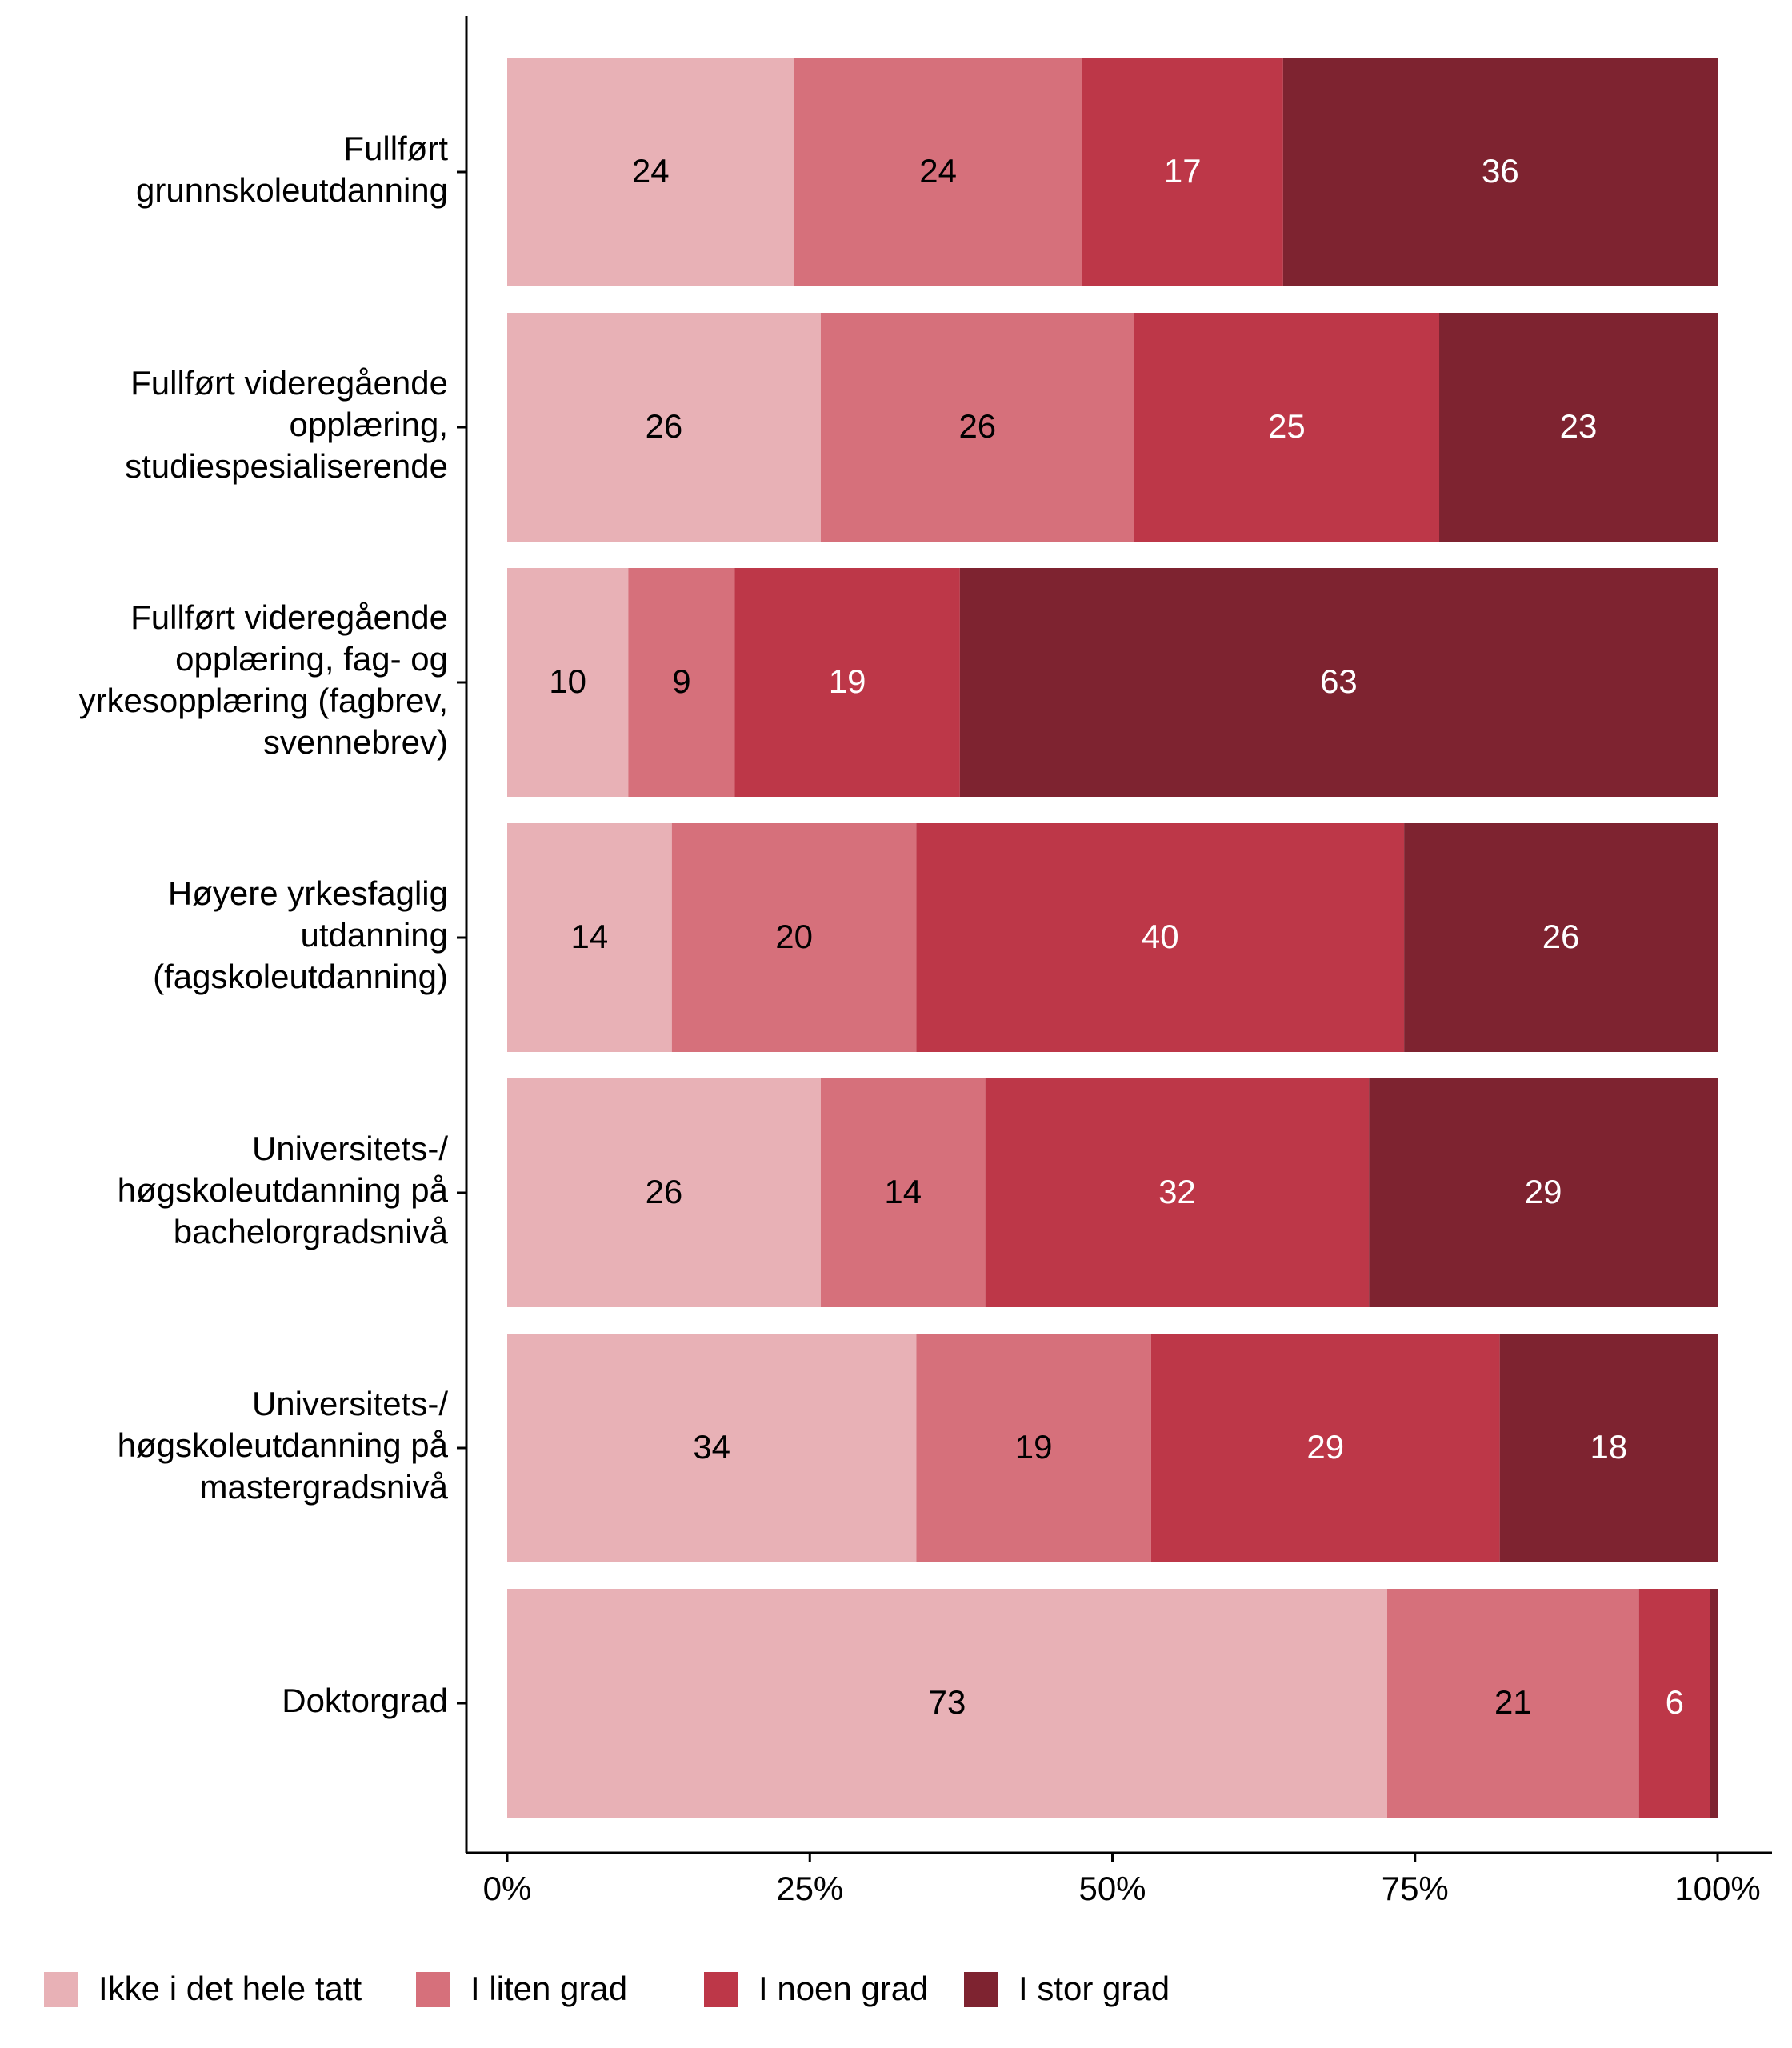 The width and height of the screenshot is (1792, 2048). I want to click on y-tick-label: grunnskoleutdanning, so click(292, 190).